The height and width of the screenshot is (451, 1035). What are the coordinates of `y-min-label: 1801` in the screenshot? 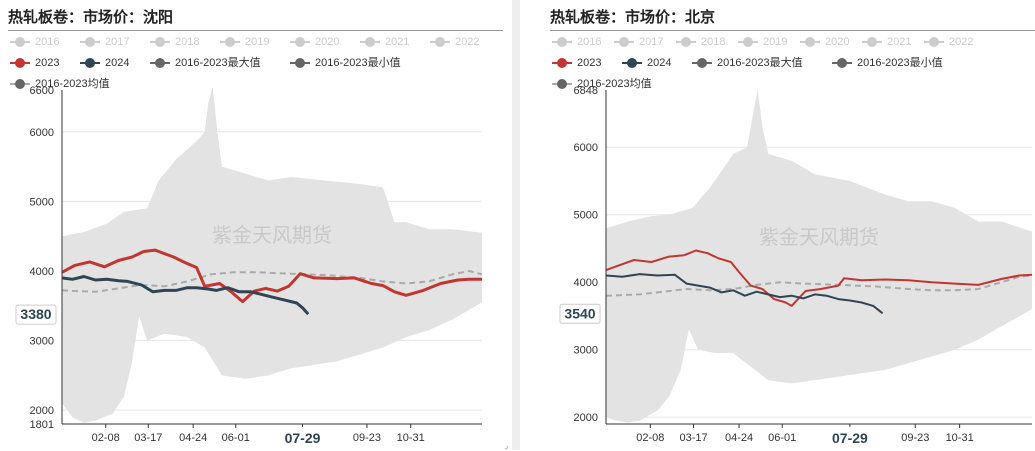 It's located at (42, 425).